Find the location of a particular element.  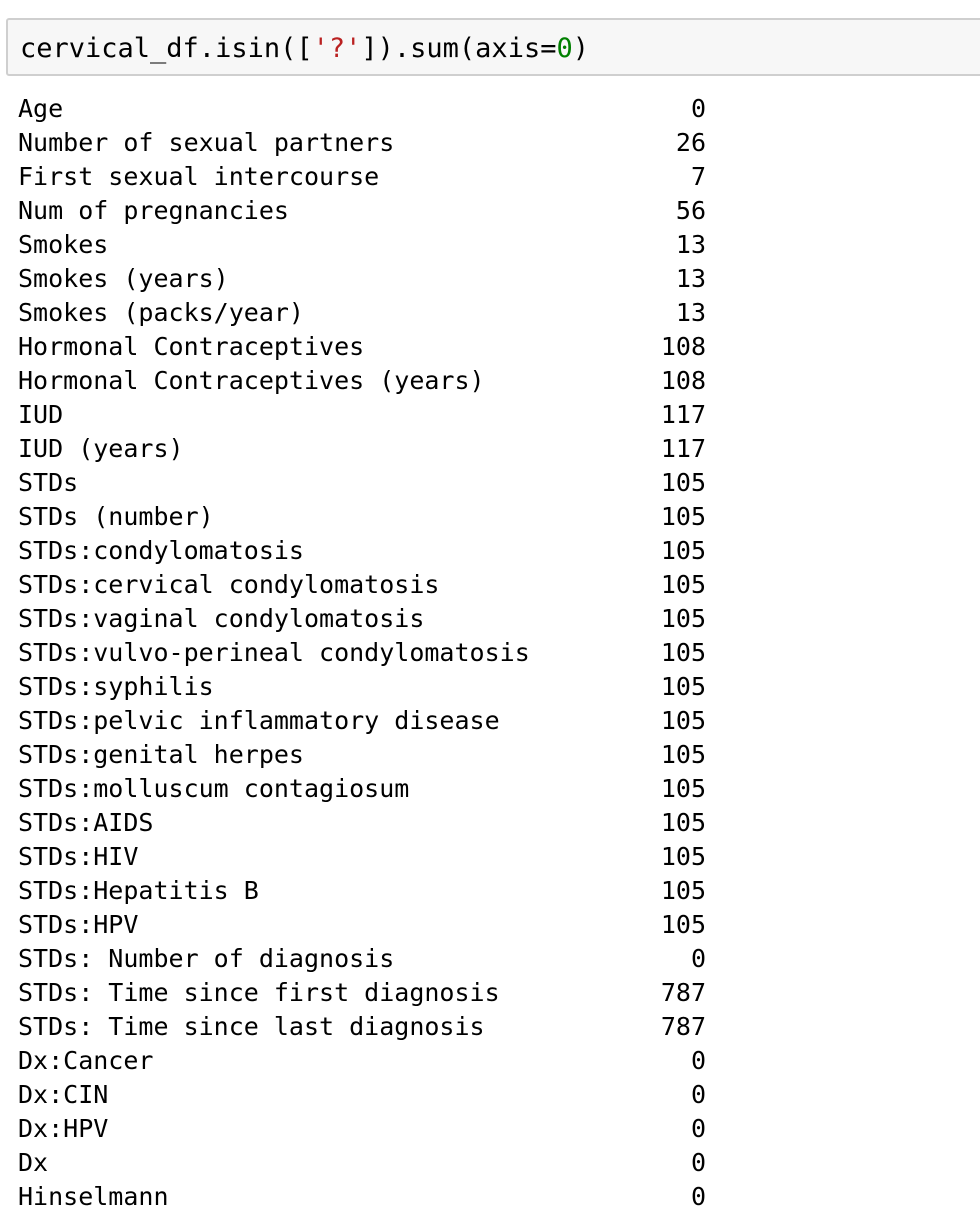

output-row: STDs:cervical condylomatosis 105 is located at coordinates (368, 585).